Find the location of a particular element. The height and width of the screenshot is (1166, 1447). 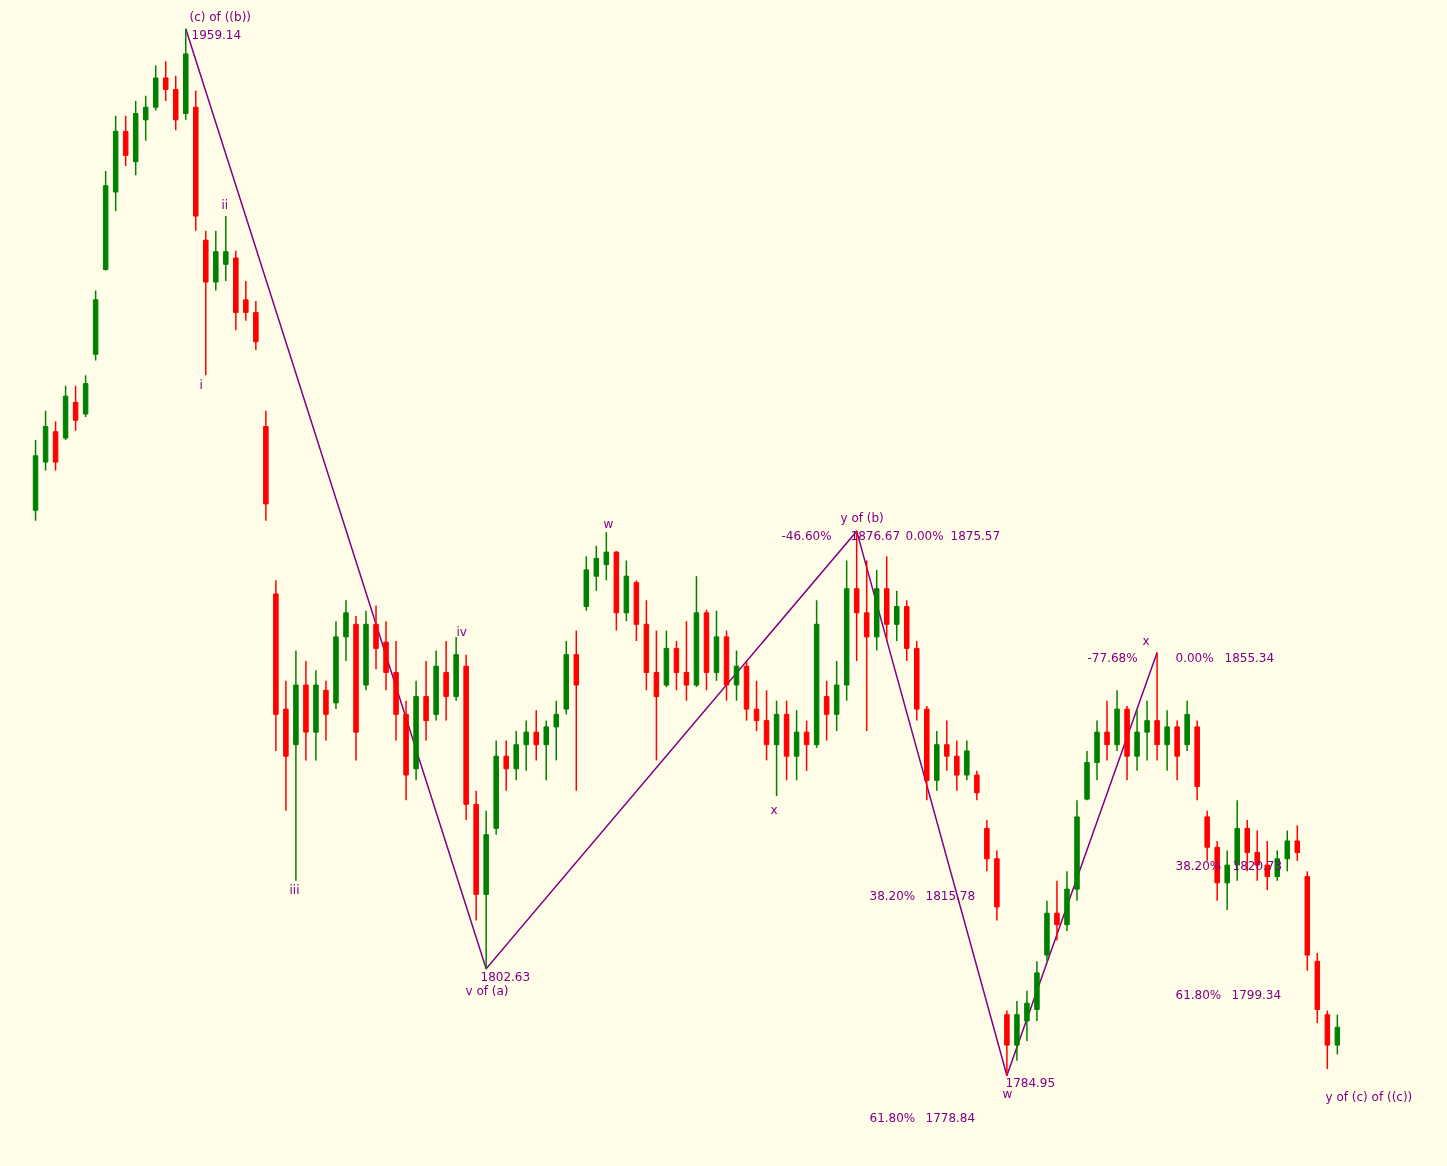

annotation: 1959.14 is located at coordinates (216, 35).